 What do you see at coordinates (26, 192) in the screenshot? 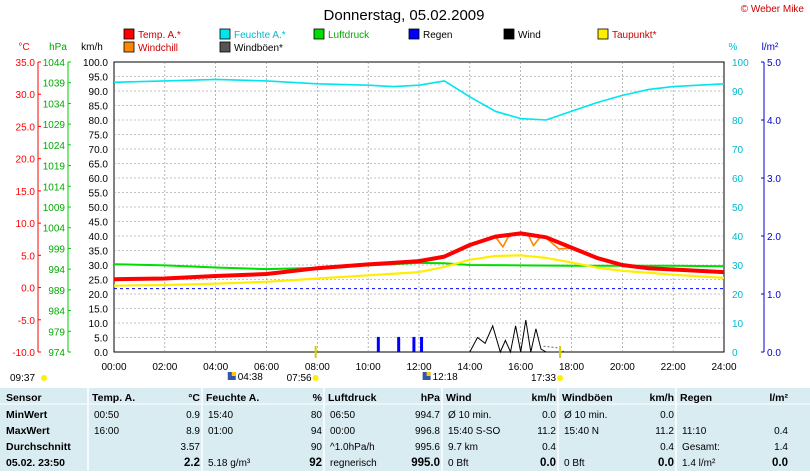
I see `temp-tick-label: 15.0` at bounding box center [26, 192].